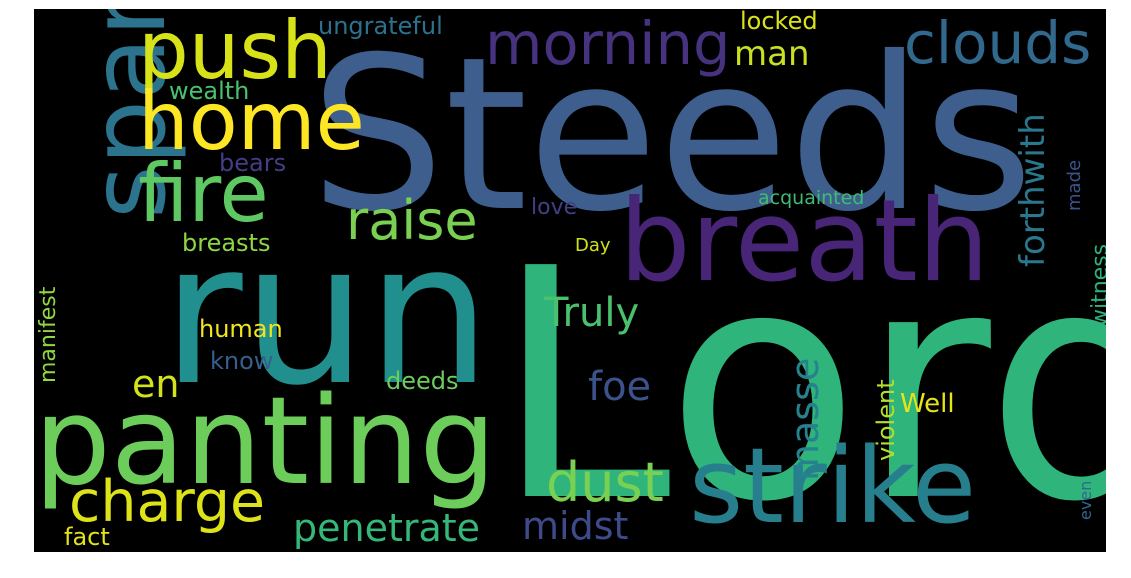 The width and height of the screenshot is (1131, 578). I want to click on word-man: man, so click(772, 54).